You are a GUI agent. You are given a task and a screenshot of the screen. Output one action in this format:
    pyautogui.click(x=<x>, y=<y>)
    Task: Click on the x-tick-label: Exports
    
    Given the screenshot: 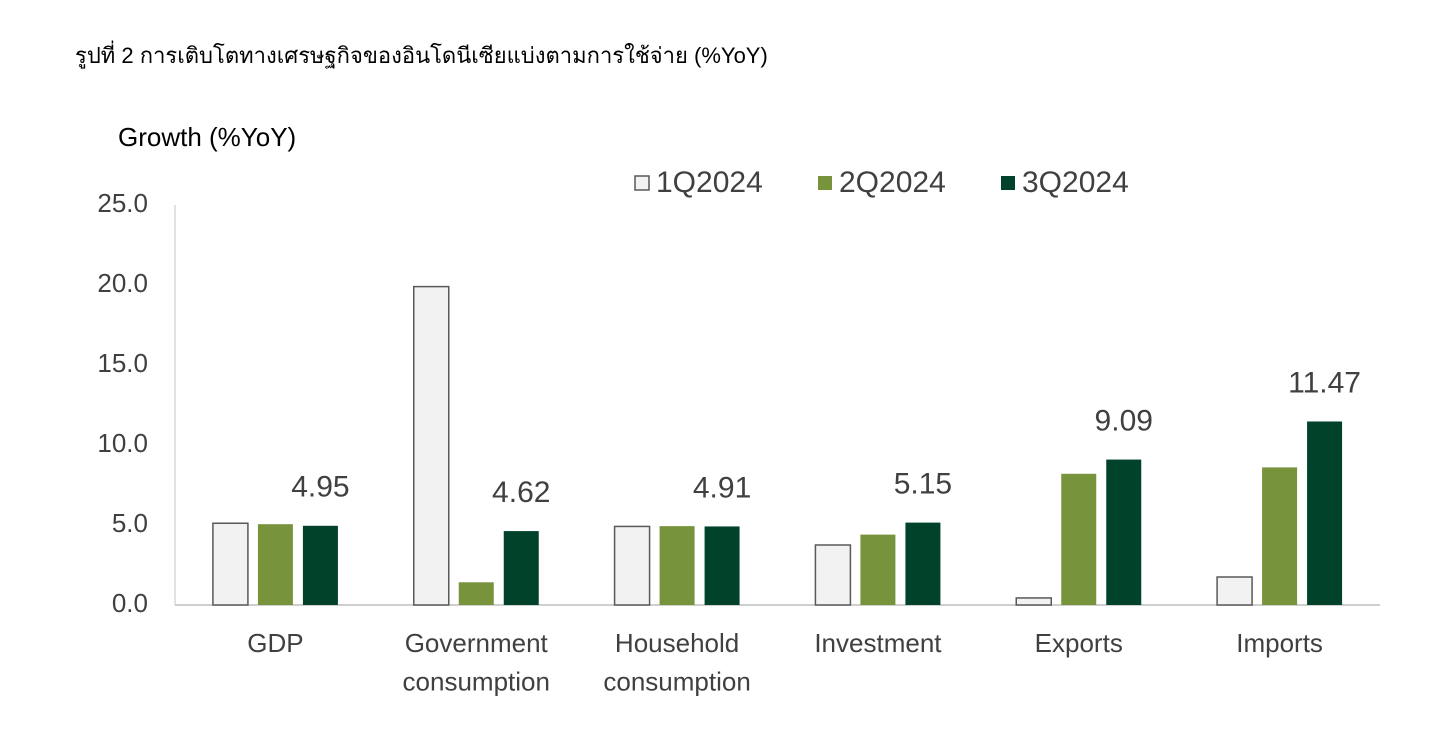 What is the action you would take?
    pyautogui.click(x=1079, y=643)
    